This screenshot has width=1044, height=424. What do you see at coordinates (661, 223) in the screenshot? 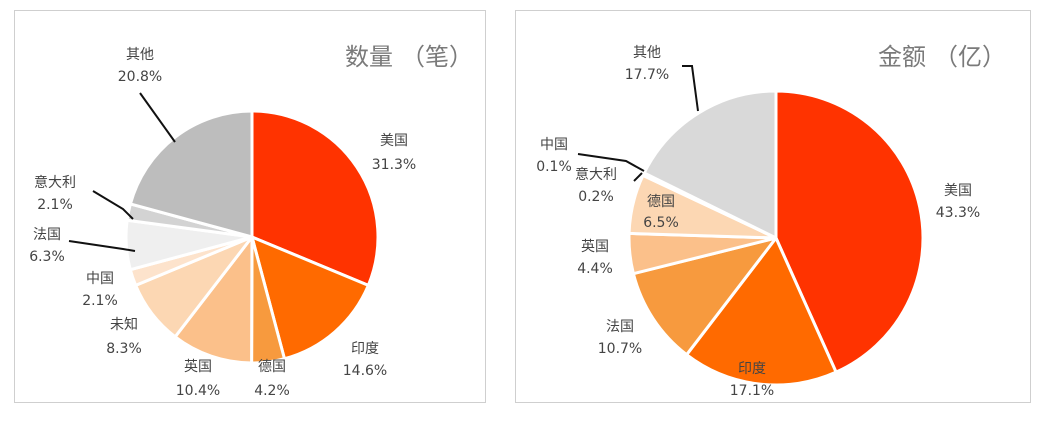
I see `slice-label-value: 6.5%` at bounding box center [661, 223].